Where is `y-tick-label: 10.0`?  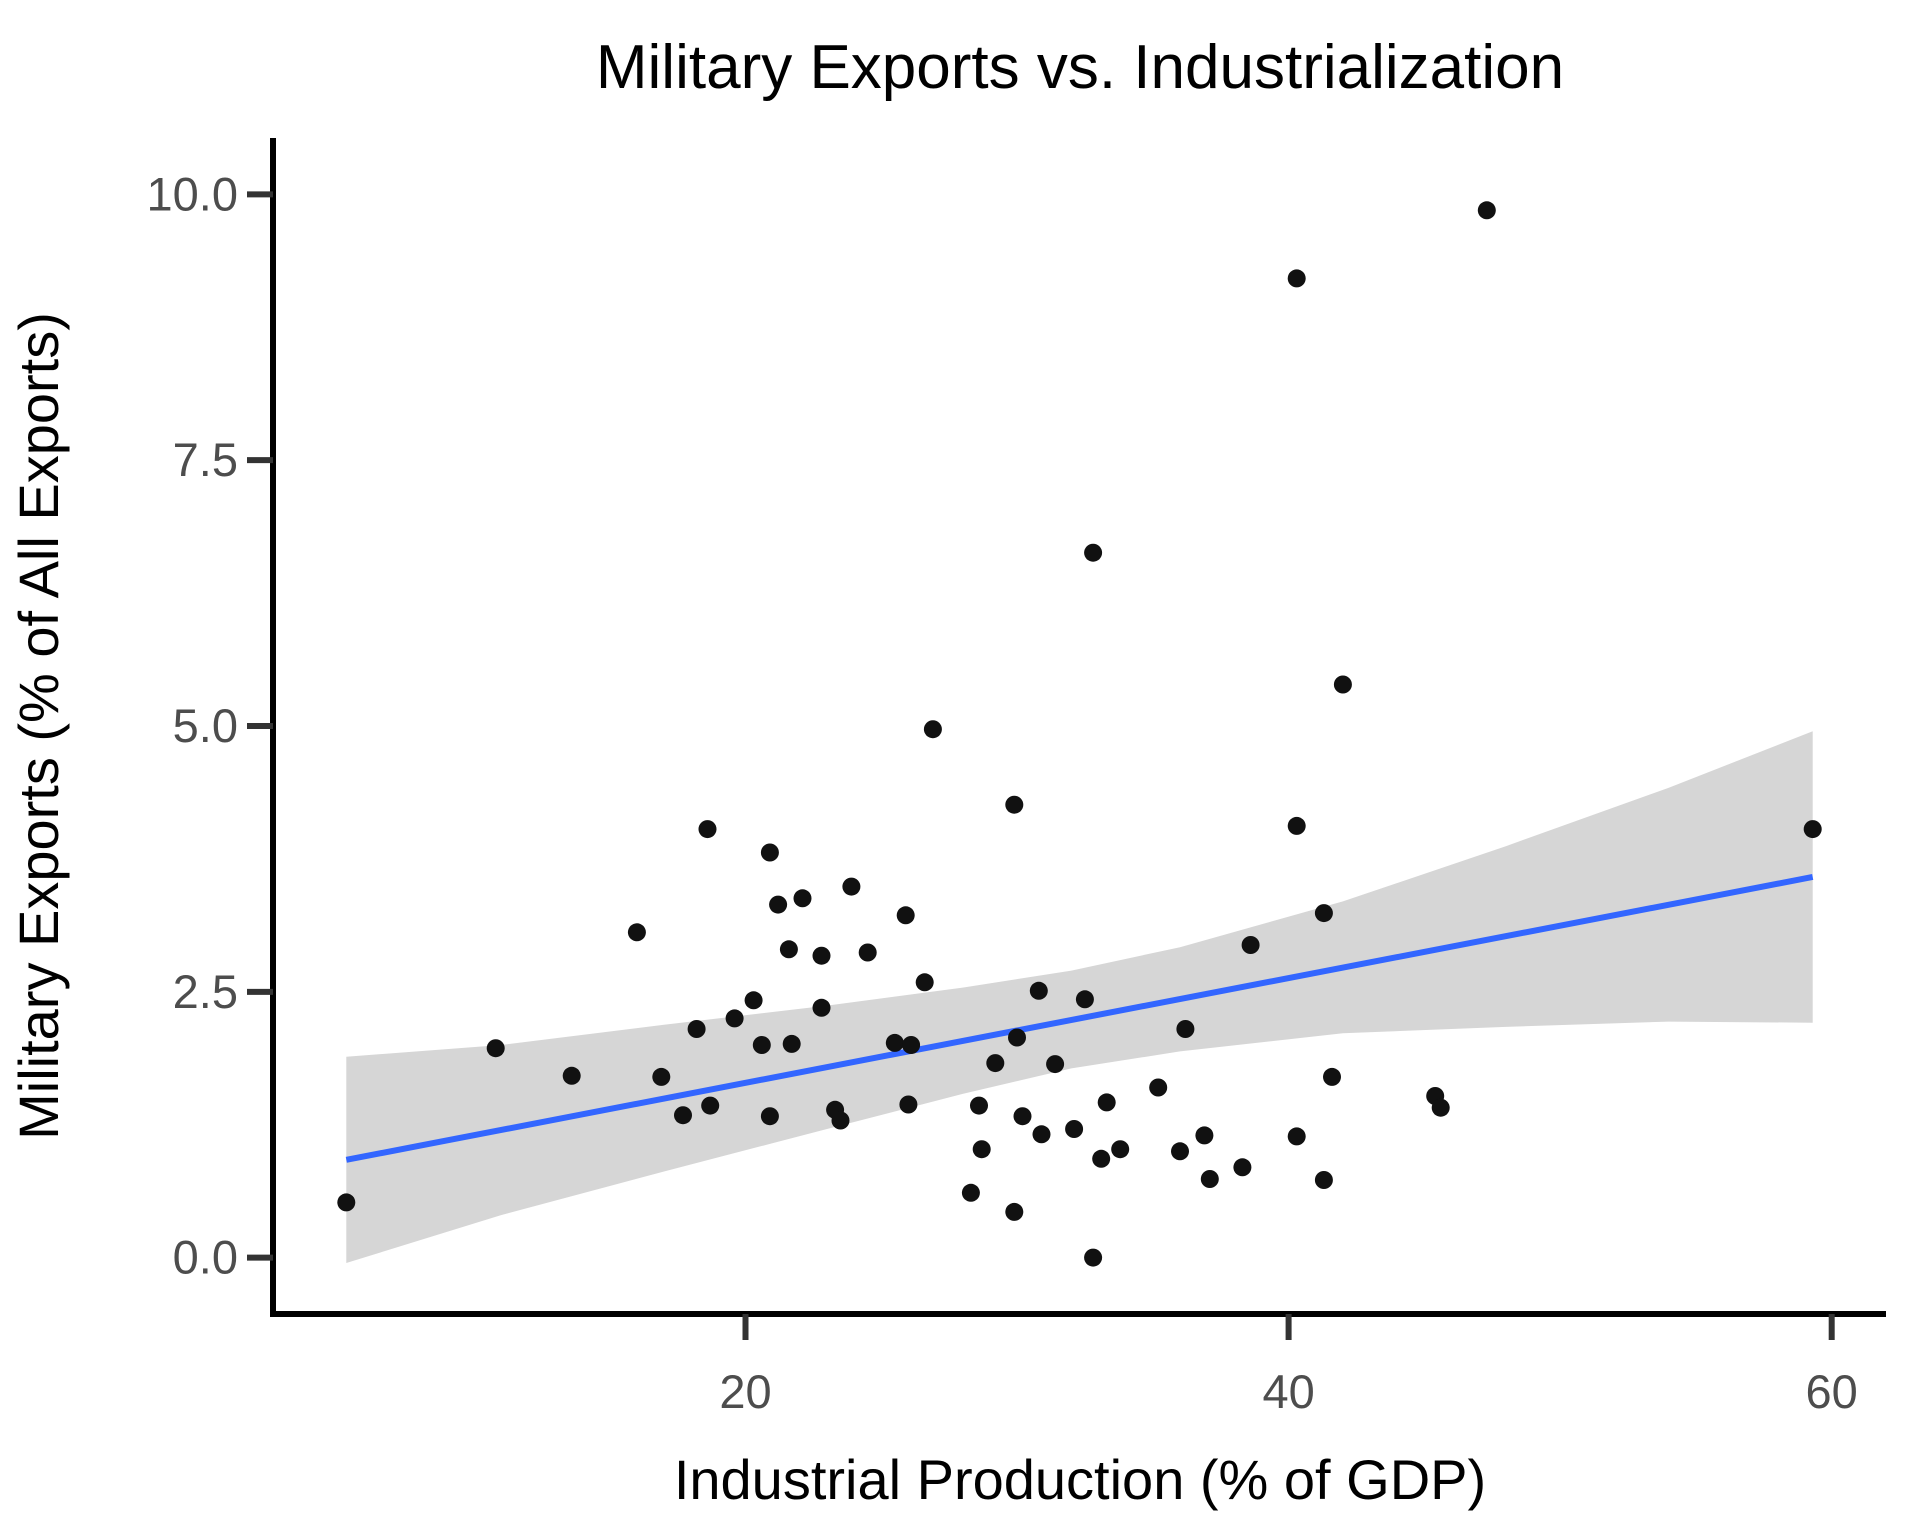
y-tick-label: 10.0 is located at coordinates (192, 193).